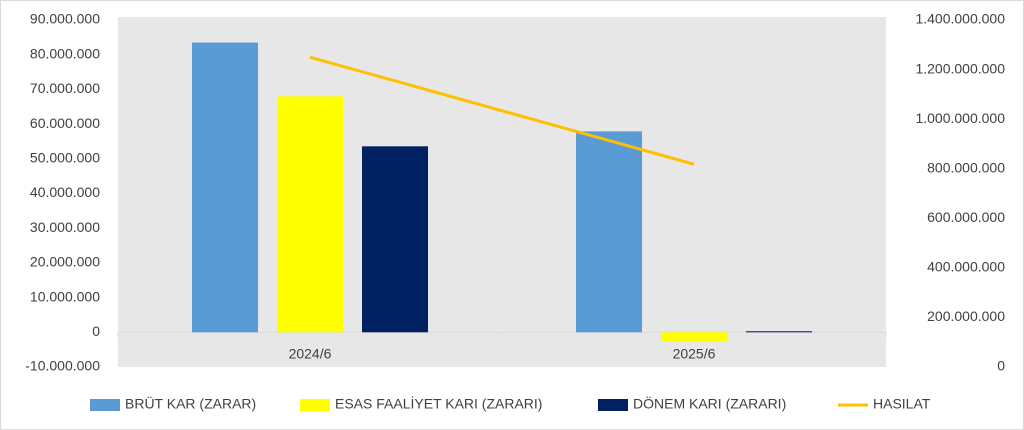 Image resolution: width=1024 pixels, height=430 pixels. I want to click on y-tick-label: 90.000.000, so click(65, 19).